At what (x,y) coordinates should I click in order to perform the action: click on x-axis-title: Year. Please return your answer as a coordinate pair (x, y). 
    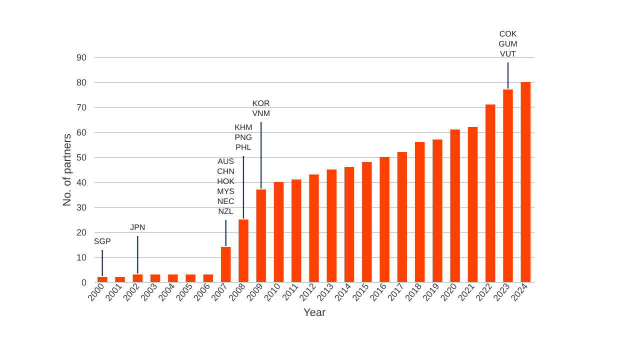
    Looking at the image, I should click on (314, 313).